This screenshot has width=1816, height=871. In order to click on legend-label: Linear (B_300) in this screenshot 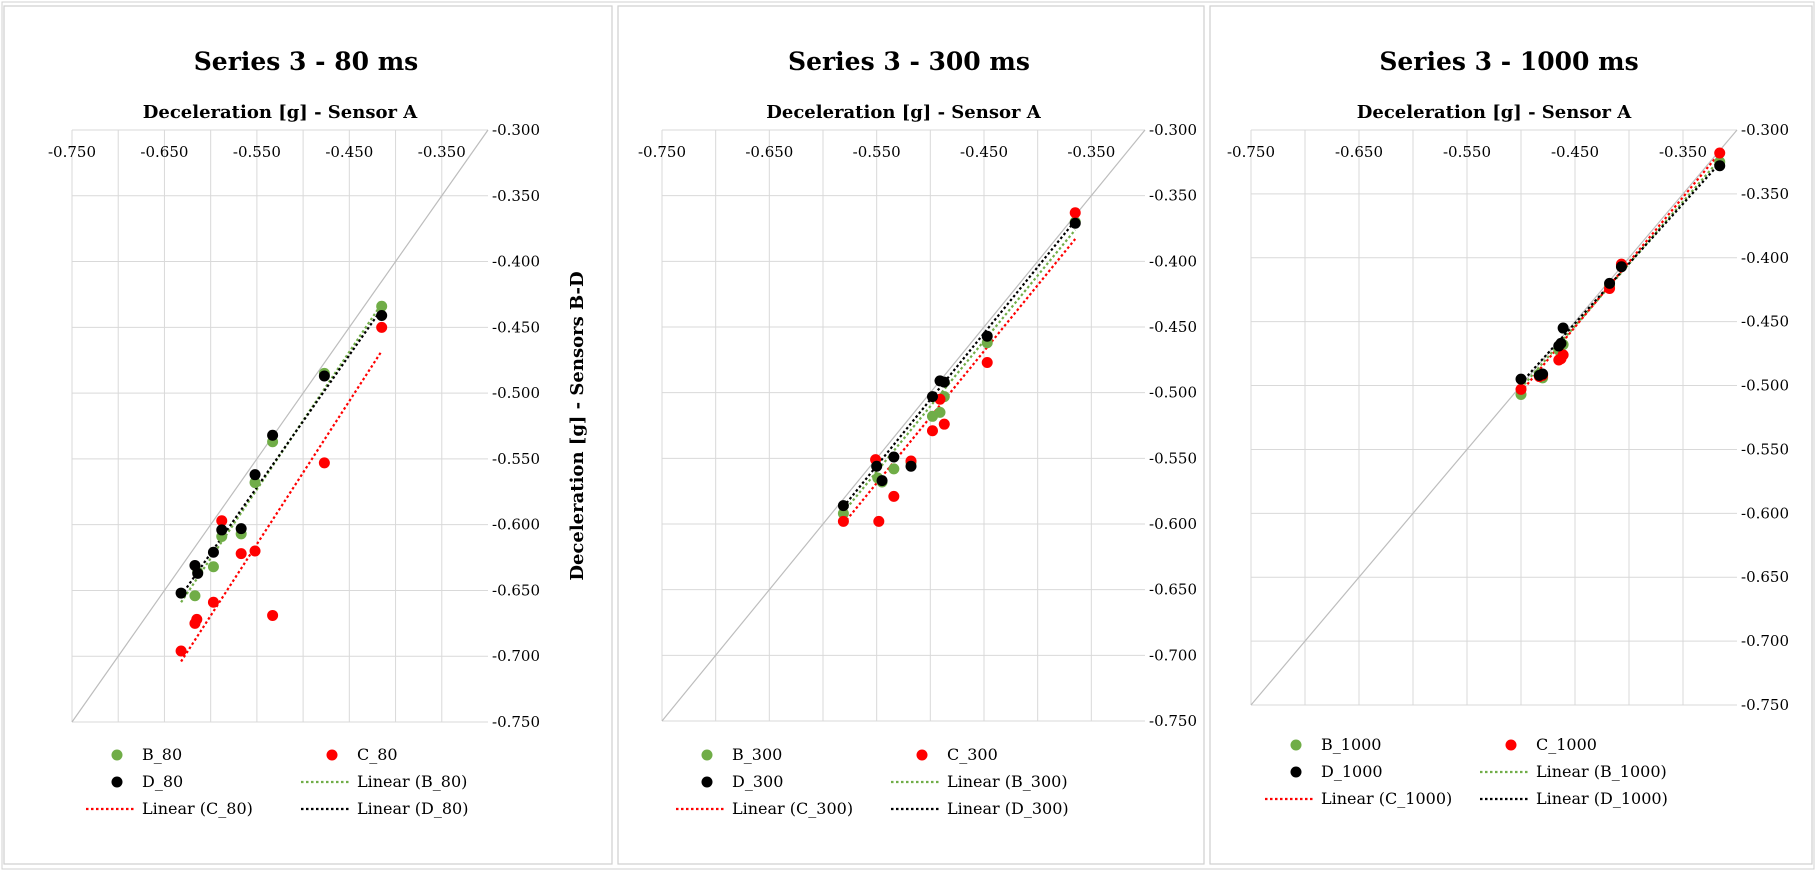, I will do `click(1007, 781)`.